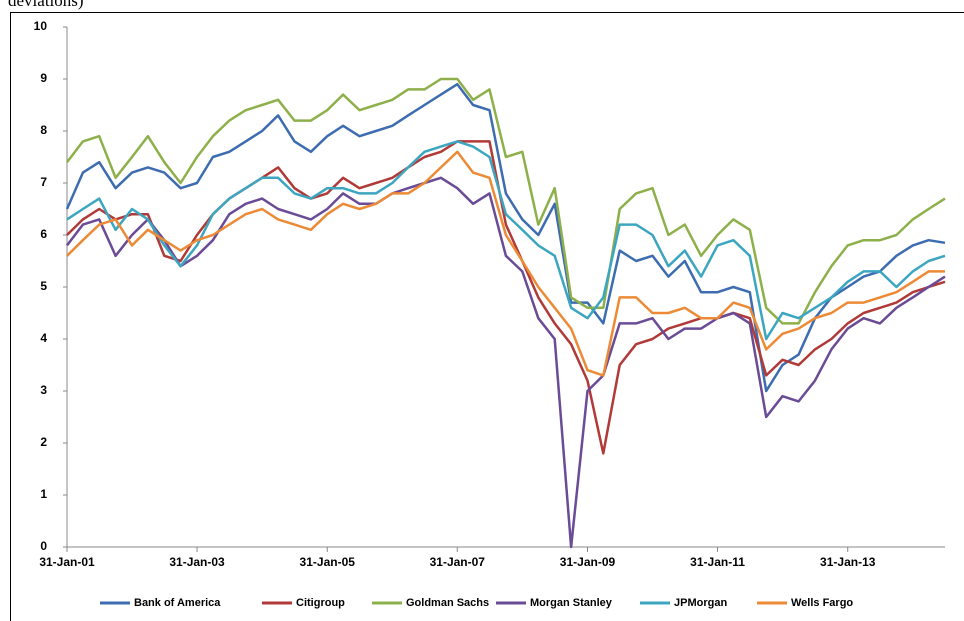 The height and width of the screenshot is (621, 964). What do you see at coordinates (717, 562) in the screenshot?
I see `x-tick-label: 31-Jan-11` at bounding box center [717, 562].